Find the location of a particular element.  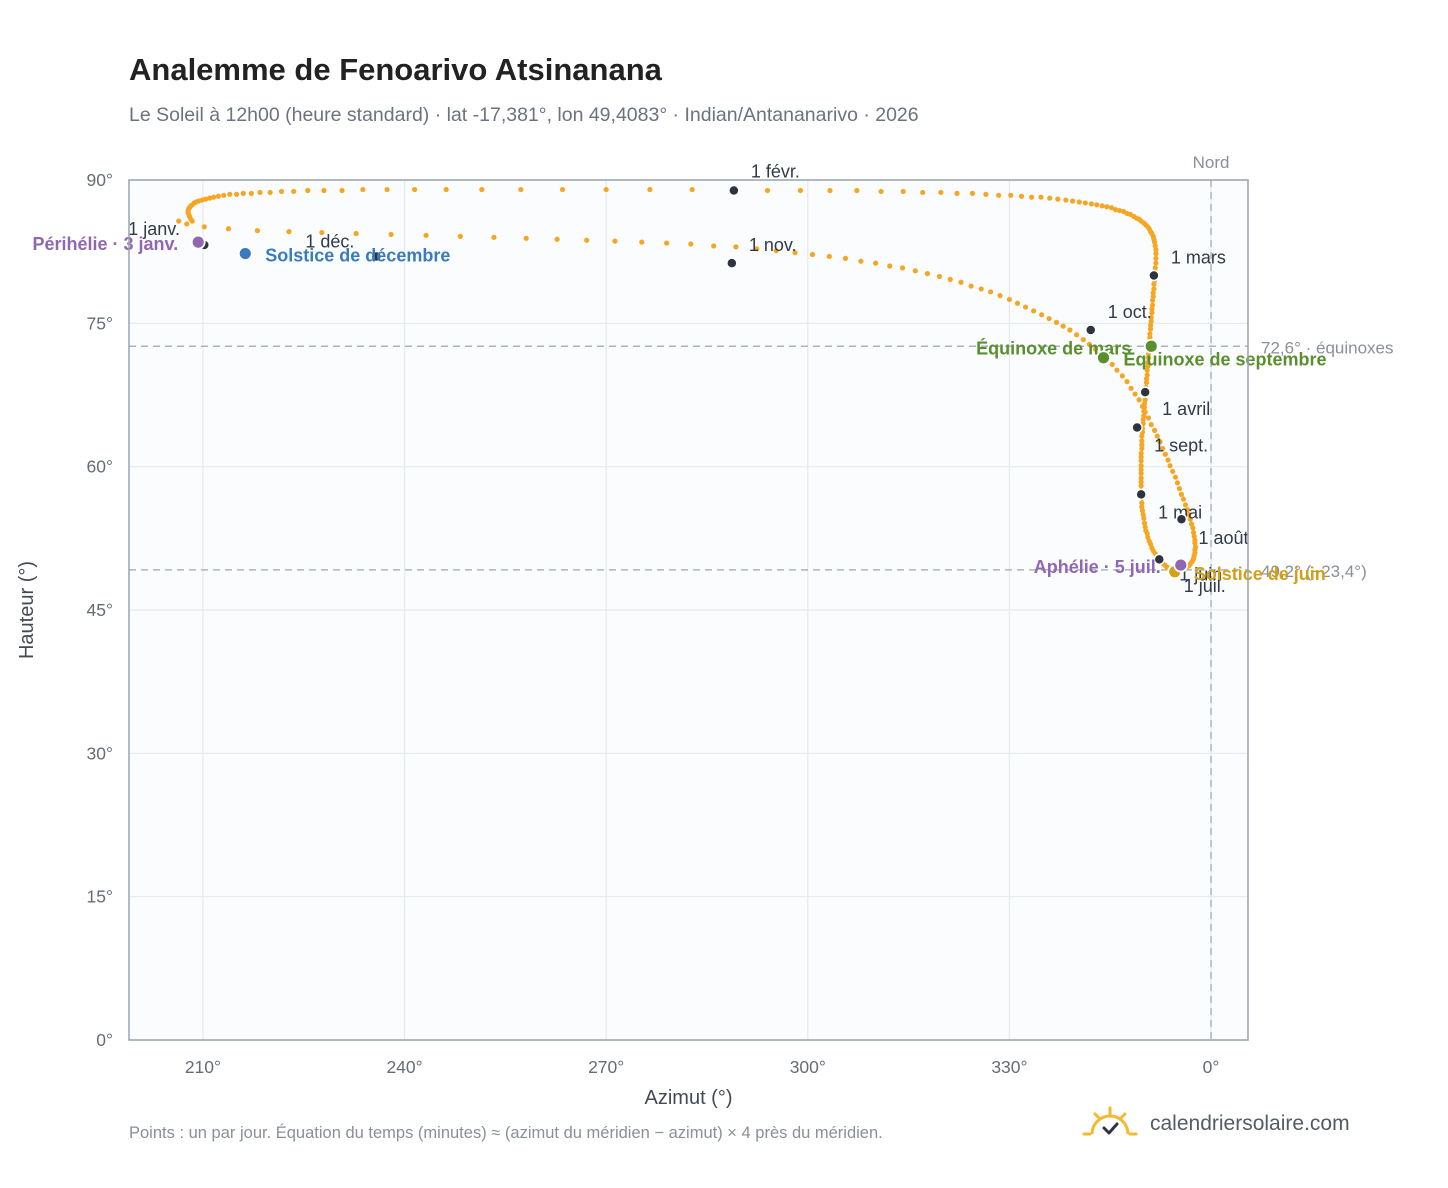

brand-name: calendriersolaire.com is located at coordinates (1250, 1123).